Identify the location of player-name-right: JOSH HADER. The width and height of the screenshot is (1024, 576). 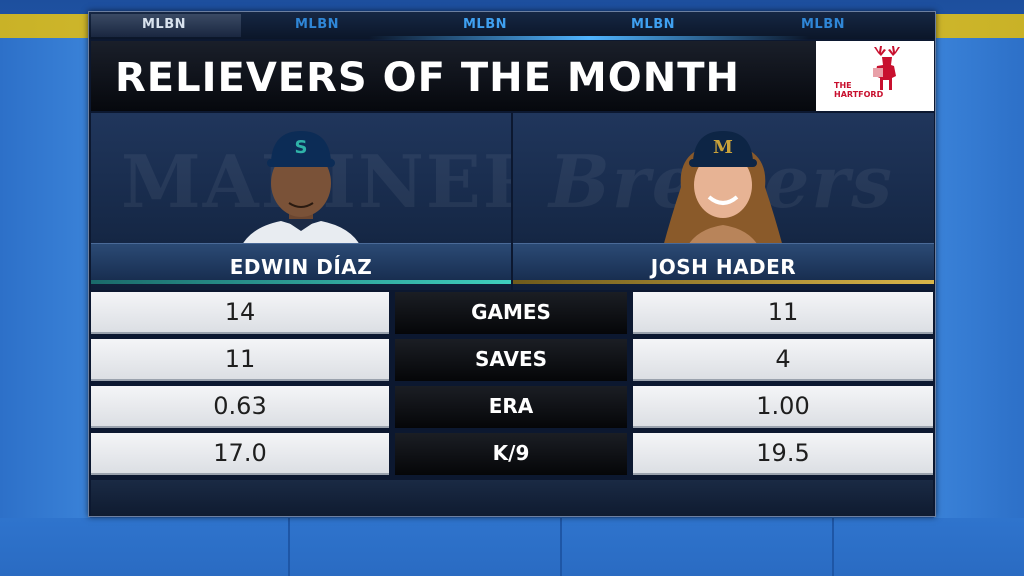
(723, 267).